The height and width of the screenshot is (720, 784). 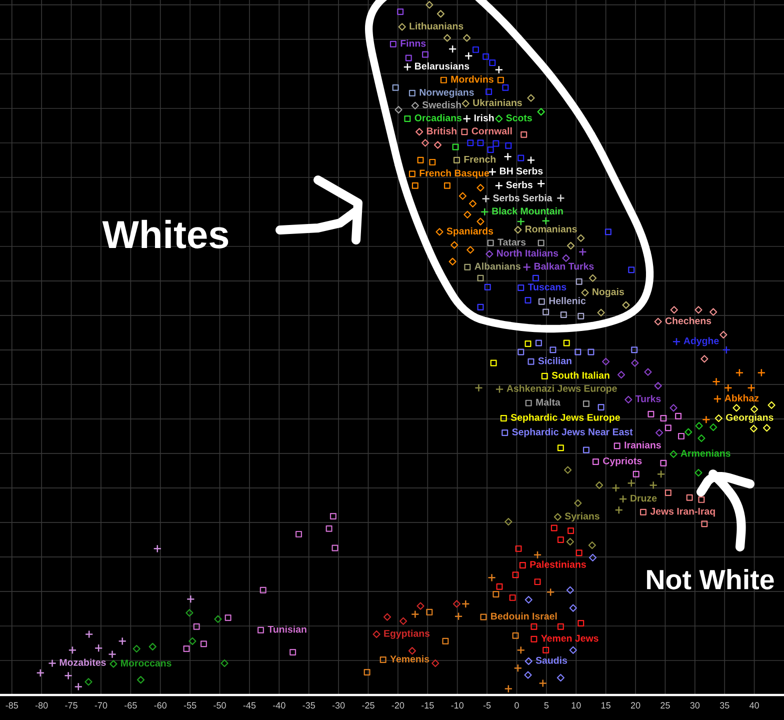 What do you see at coordinates (413, 43) in the screenshot?
I see `series-label: Finns` at bounding box center [413, 43].